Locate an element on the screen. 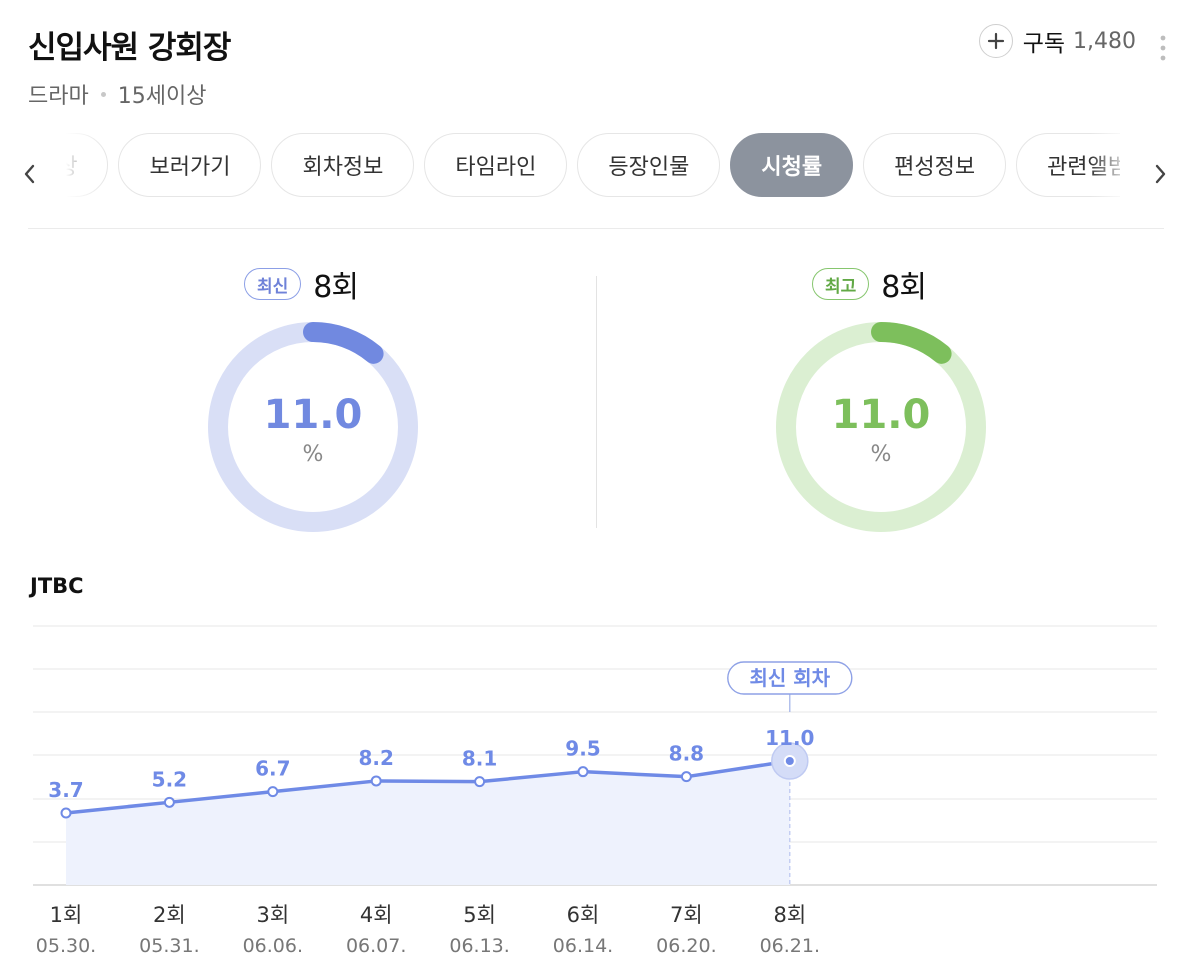  tab-4: 등장인물 is located at coordinates (649, 165).